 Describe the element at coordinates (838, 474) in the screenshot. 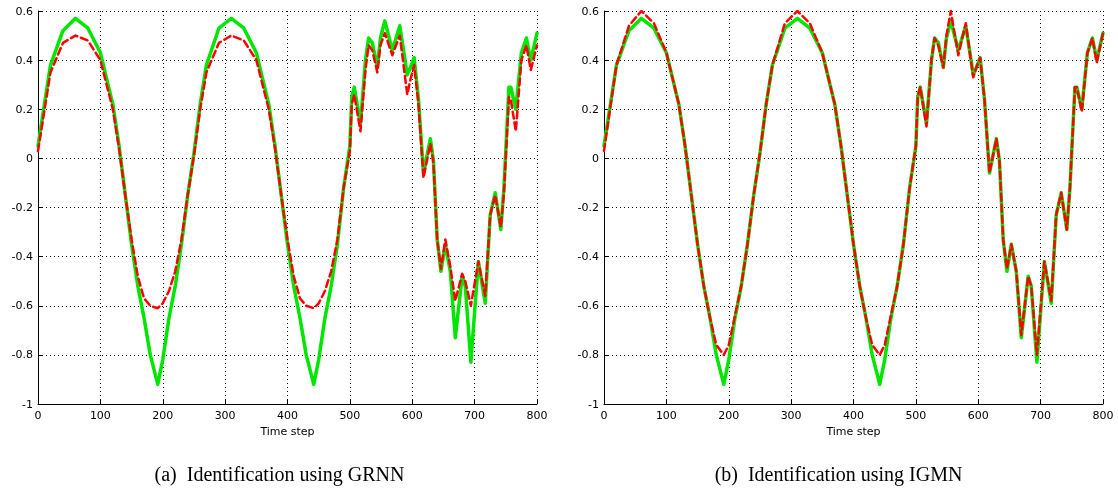

I see `text: (b) Identification using IGMN` at that location.